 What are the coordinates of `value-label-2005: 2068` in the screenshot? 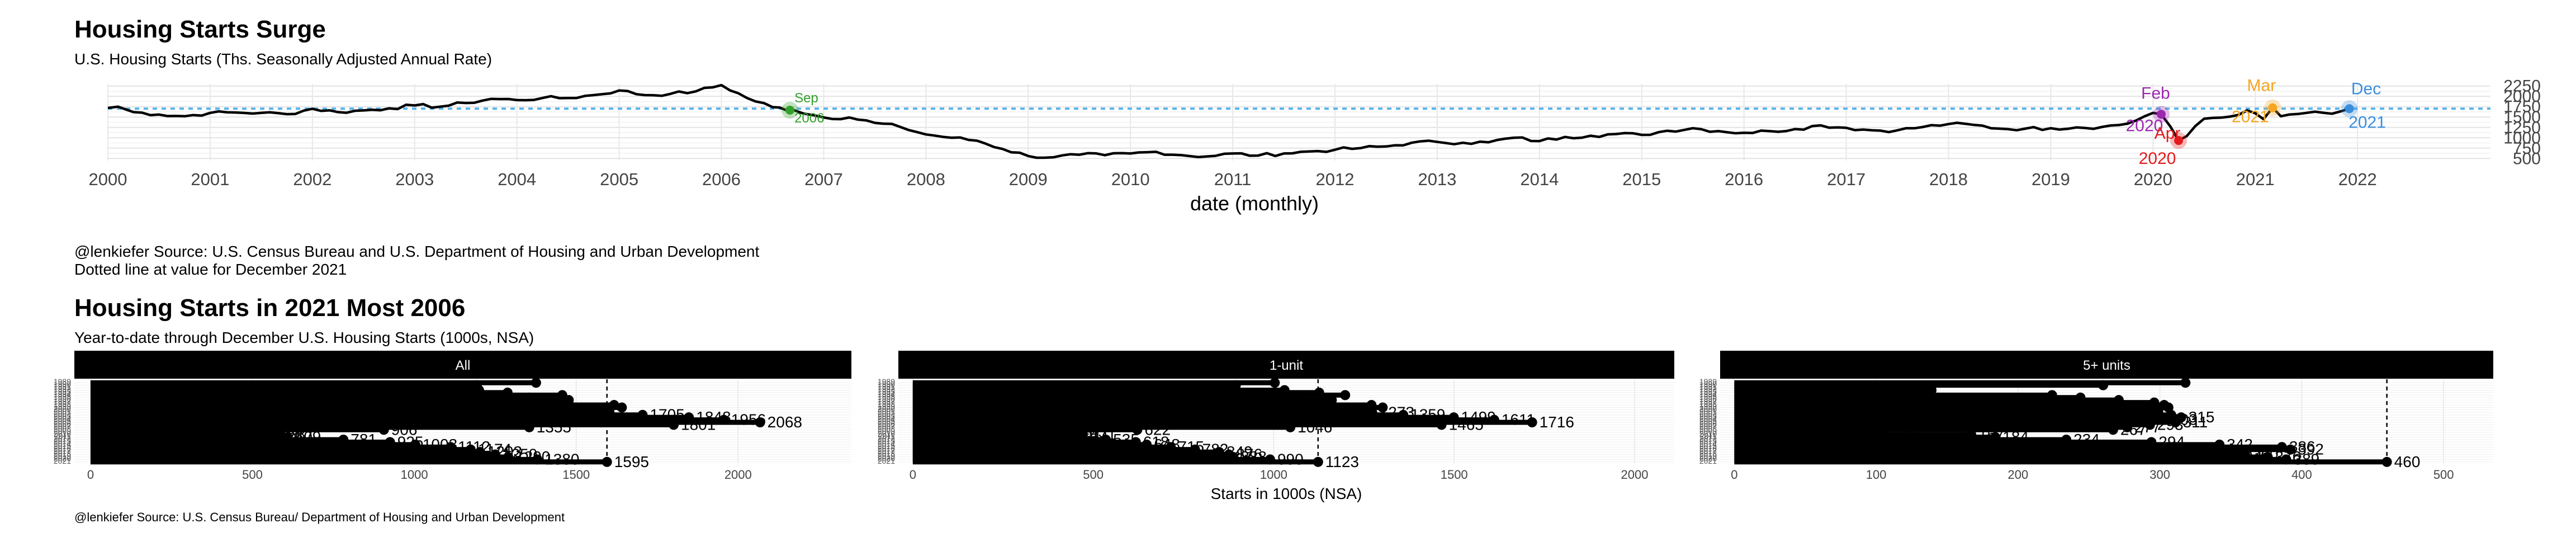 It's located at (785, 422).